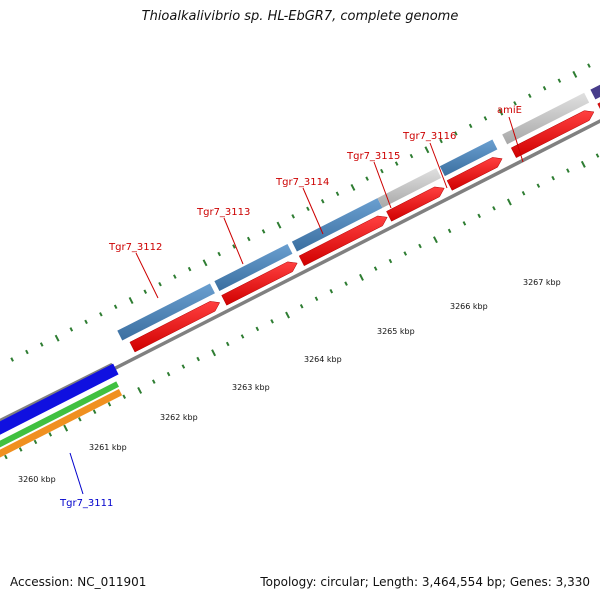 The image size is (600, 600). I want to click on gene-label: amiE, so click(509, 110).